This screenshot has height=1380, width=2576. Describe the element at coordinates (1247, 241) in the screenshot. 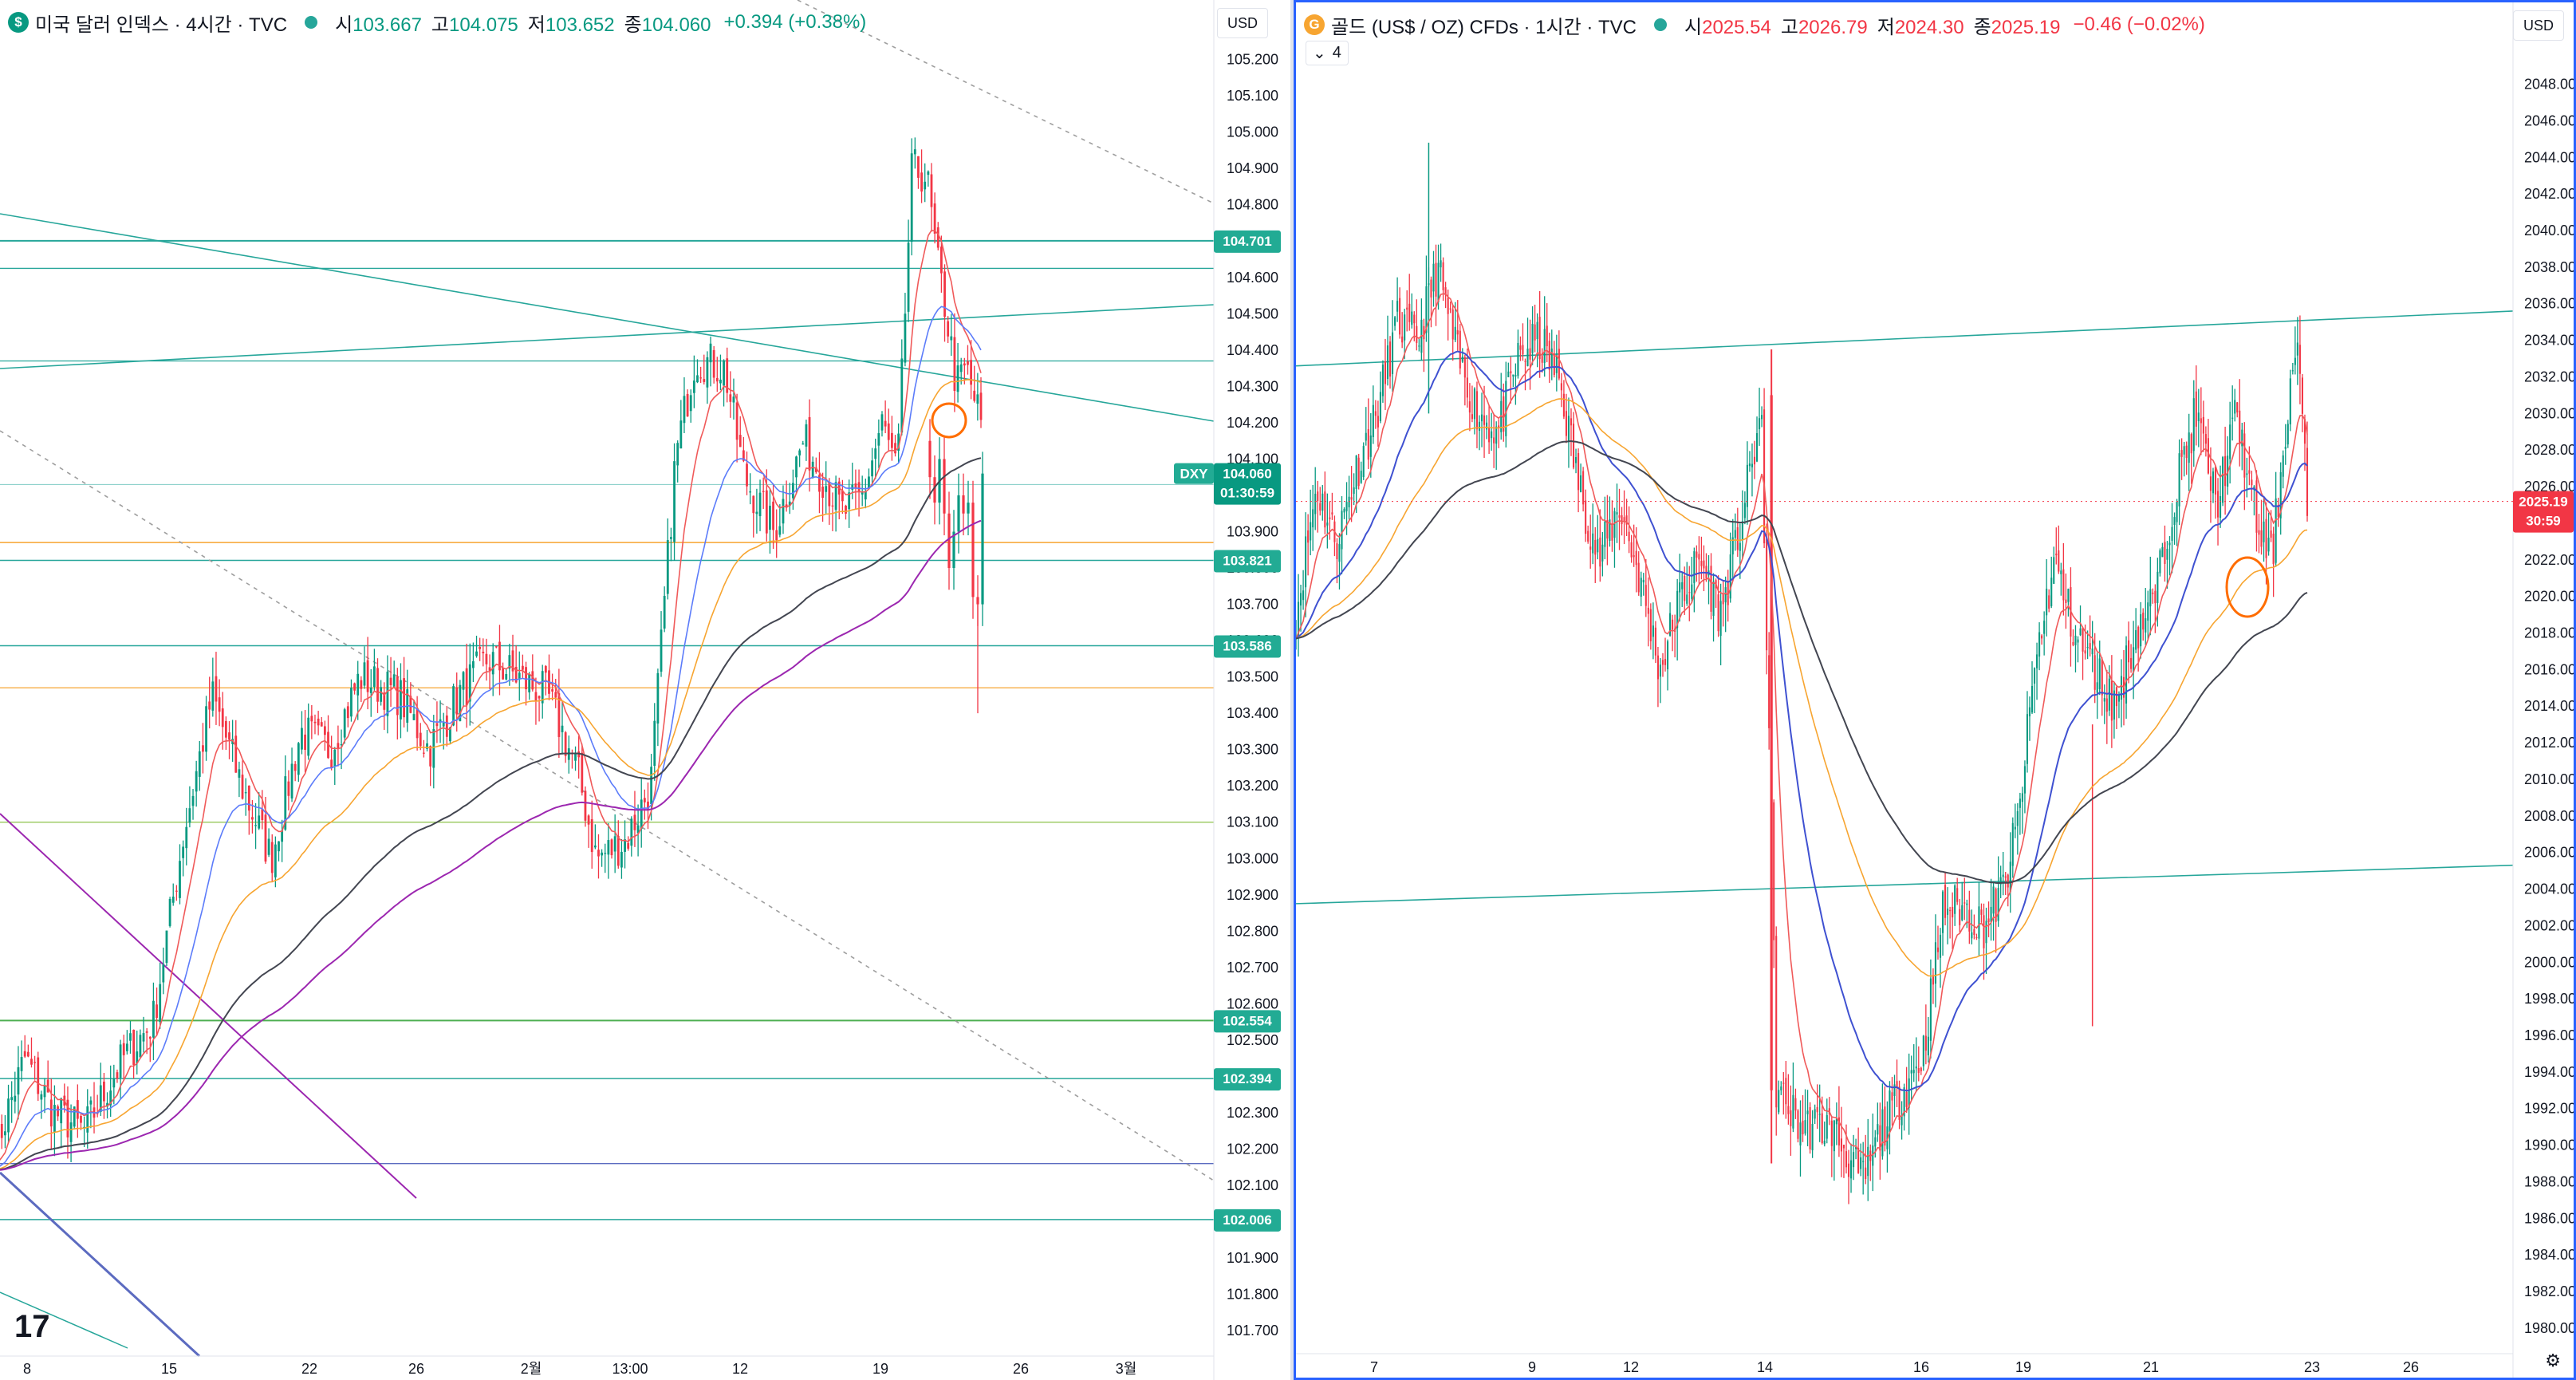

I see `price-level-tag-bg` at that location.